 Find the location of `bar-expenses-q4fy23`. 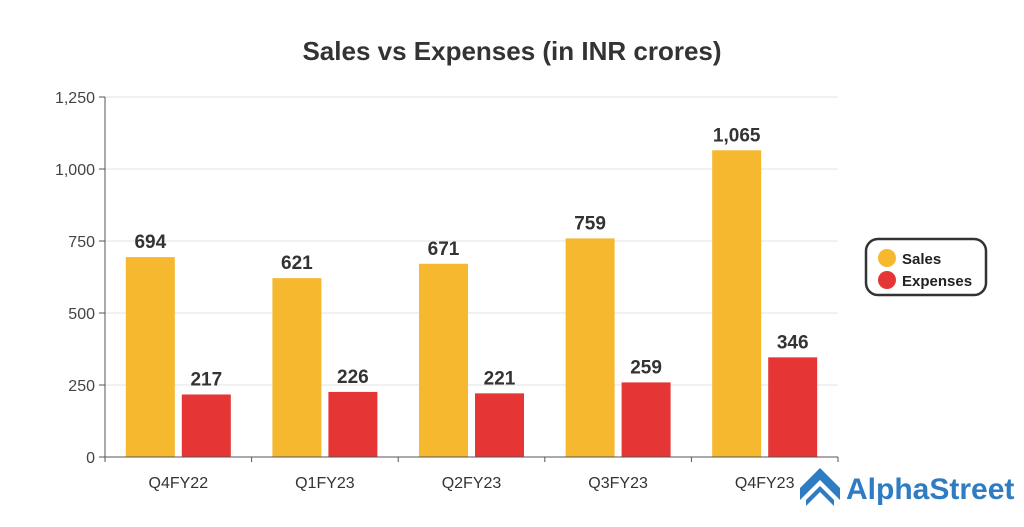

bar-expenses-q4fy23 is located at coordinates (793, 407).